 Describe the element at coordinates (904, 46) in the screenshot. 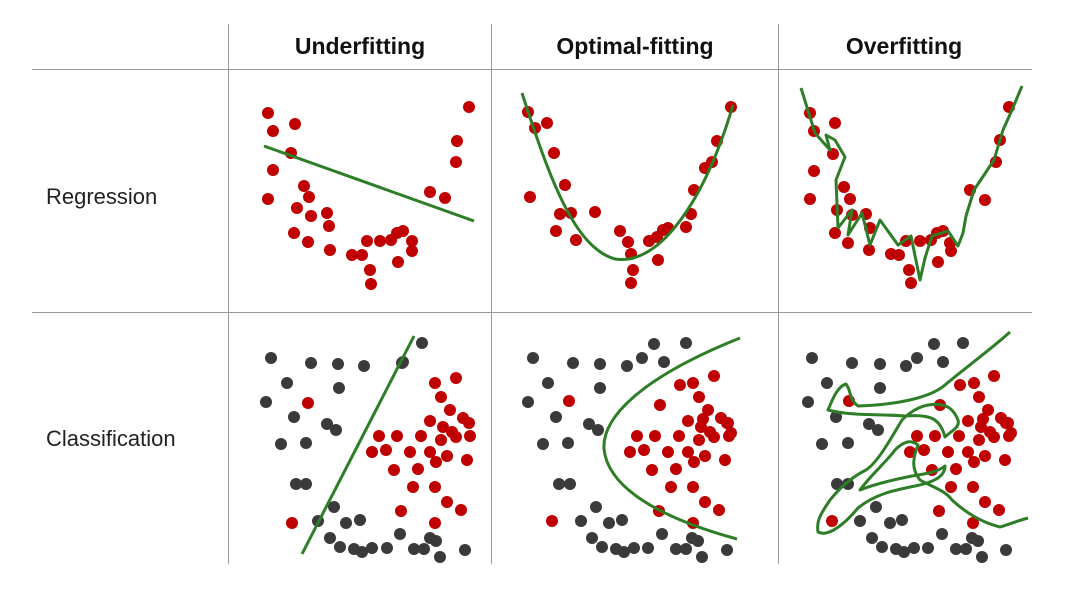

I see `column-header-overfitting: Overfitting` at that location.